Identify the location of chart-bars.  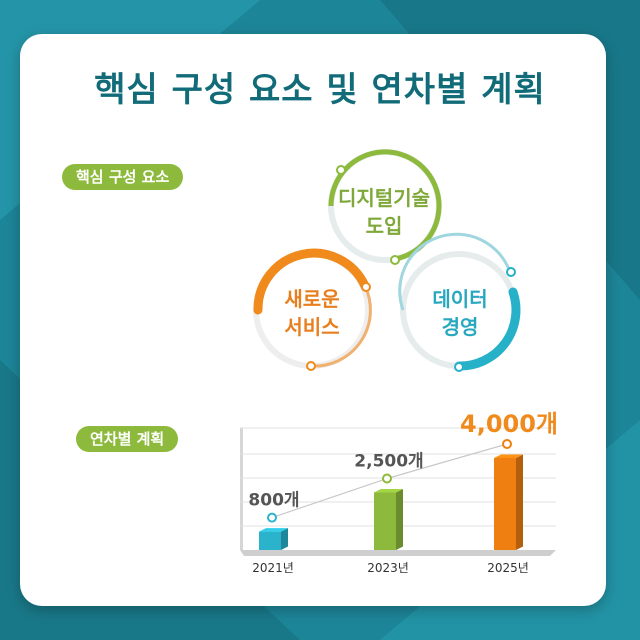
(391, 502).